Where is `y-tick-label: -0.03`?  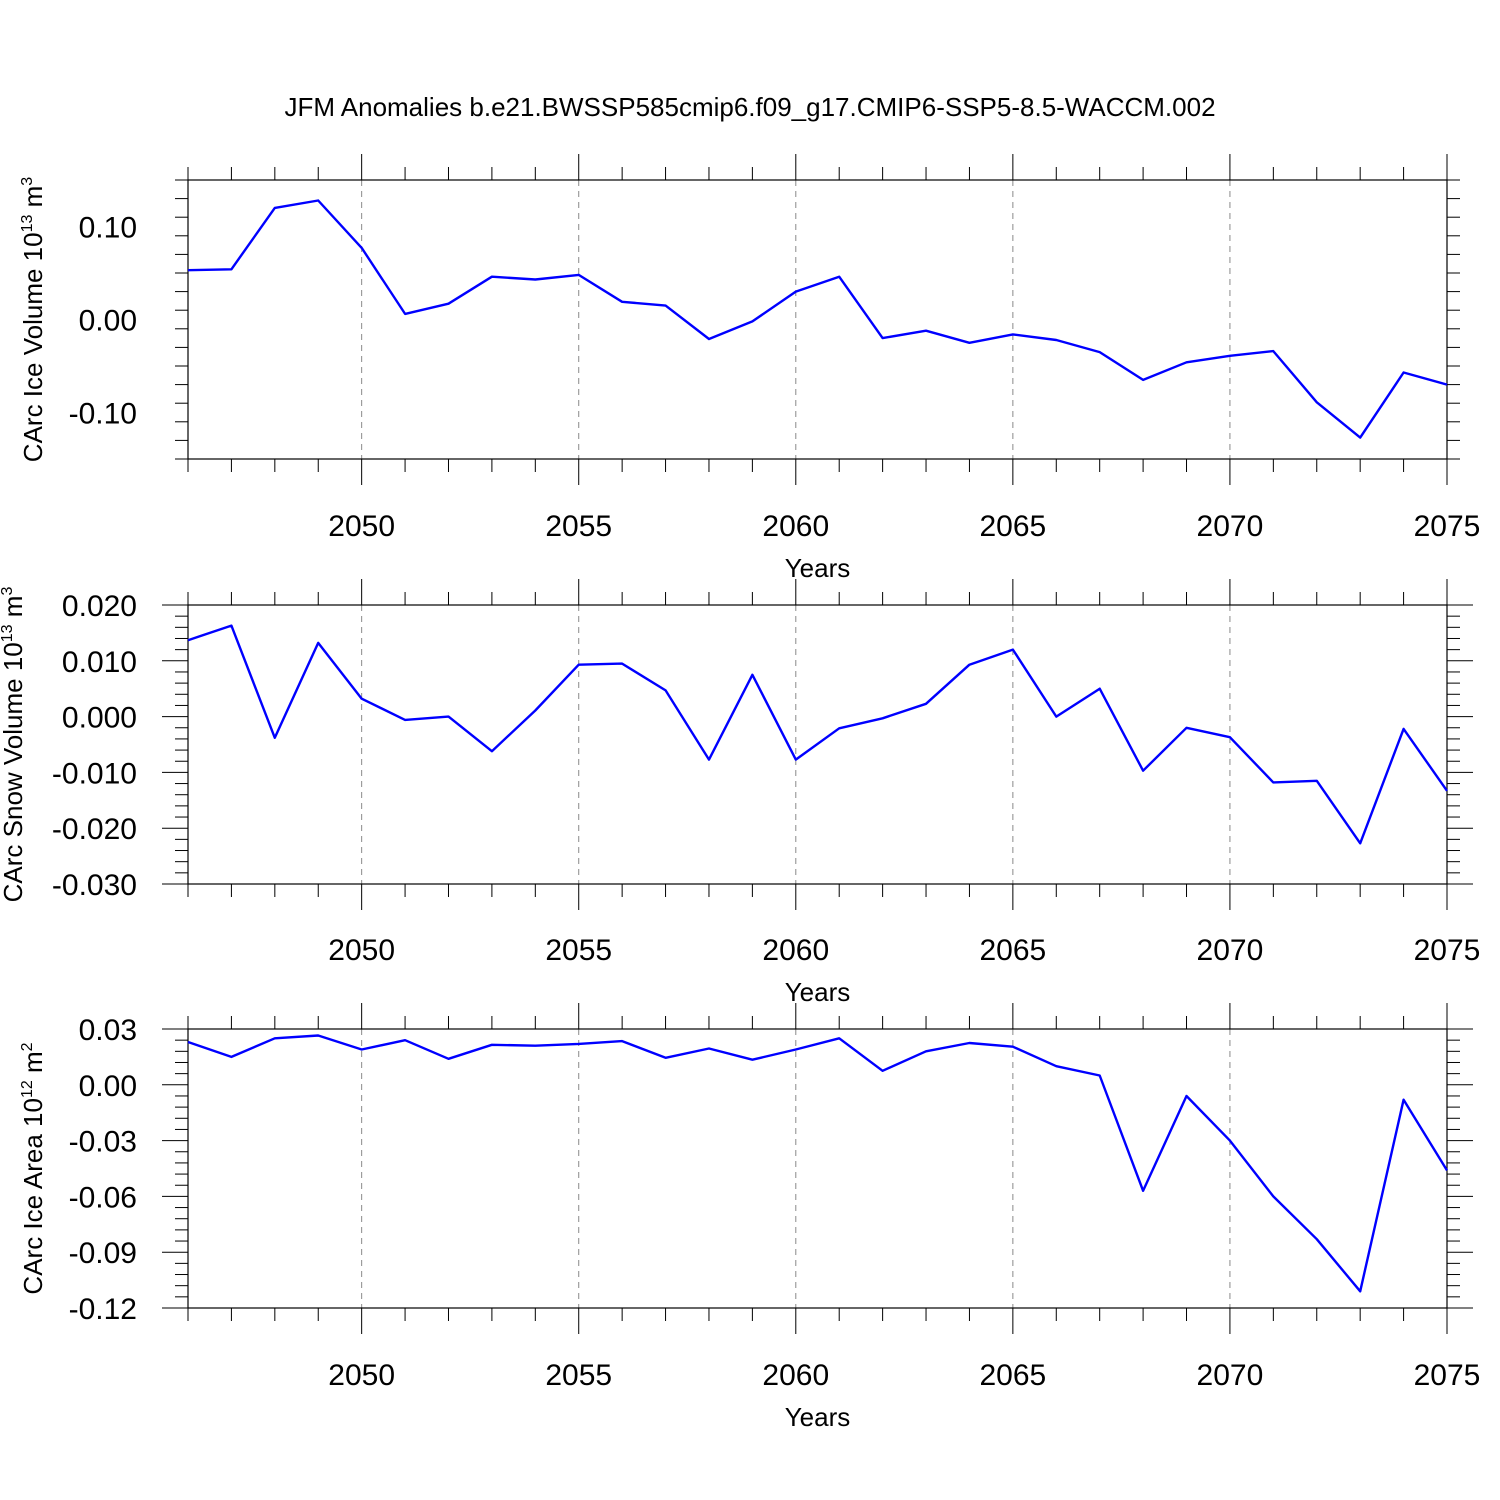
y-tick-label: -0.03 is located at coordinates (103, 1142).